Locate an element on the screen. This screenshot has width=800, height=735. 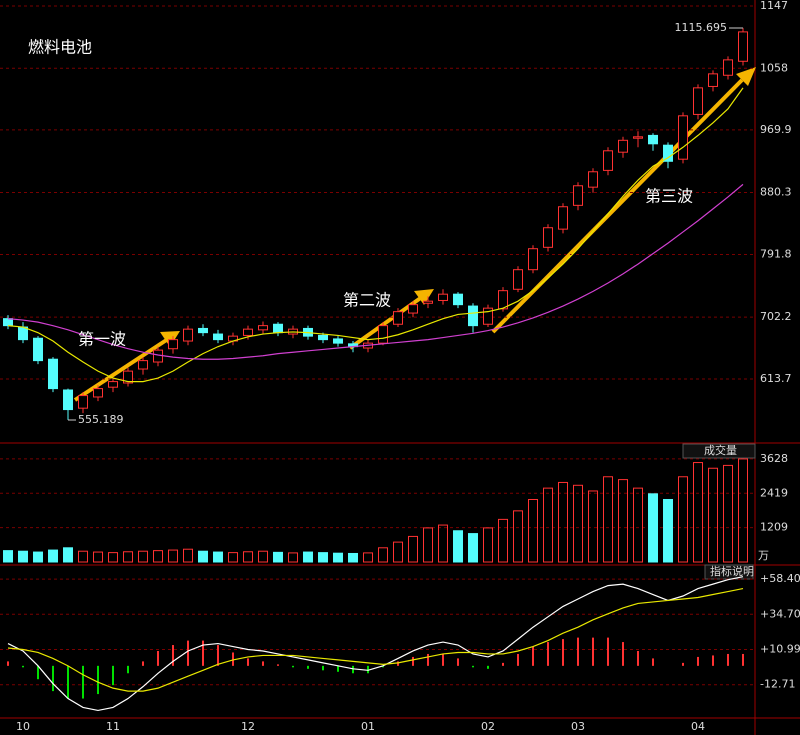
panel-label-box is located at coordinates (719, 451).